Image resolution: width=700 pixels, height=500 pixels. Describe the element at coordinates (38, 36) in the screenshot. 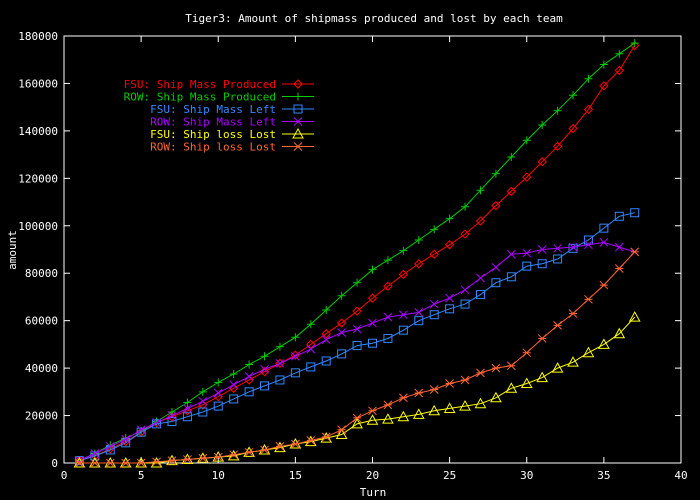

I see `y-tick-label: 180000` at that location.